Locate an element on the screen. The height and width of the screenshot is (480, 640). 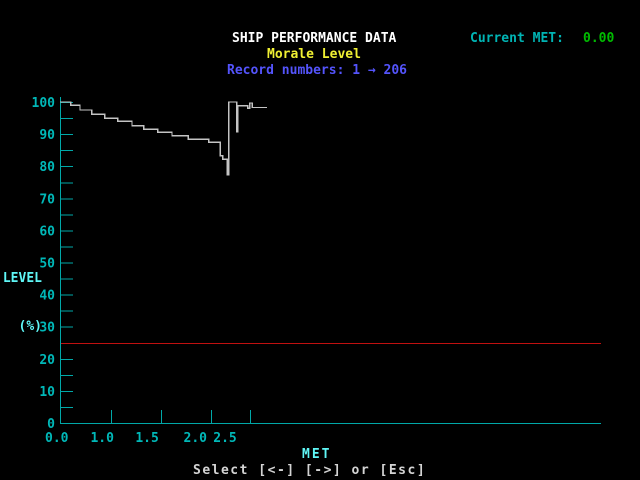
x-tick-label: 2.5 is located at coordinates (224, 438).